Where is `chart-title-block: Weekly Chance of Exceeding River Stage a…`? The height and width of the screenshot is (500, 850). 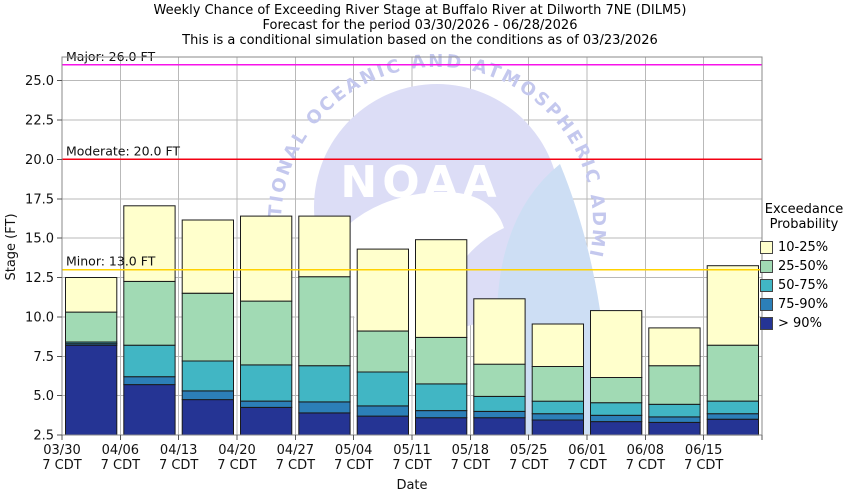
chart-title-block: Weekly Chance of Exceeding River Stage a… is located at coordinates (420, 25).